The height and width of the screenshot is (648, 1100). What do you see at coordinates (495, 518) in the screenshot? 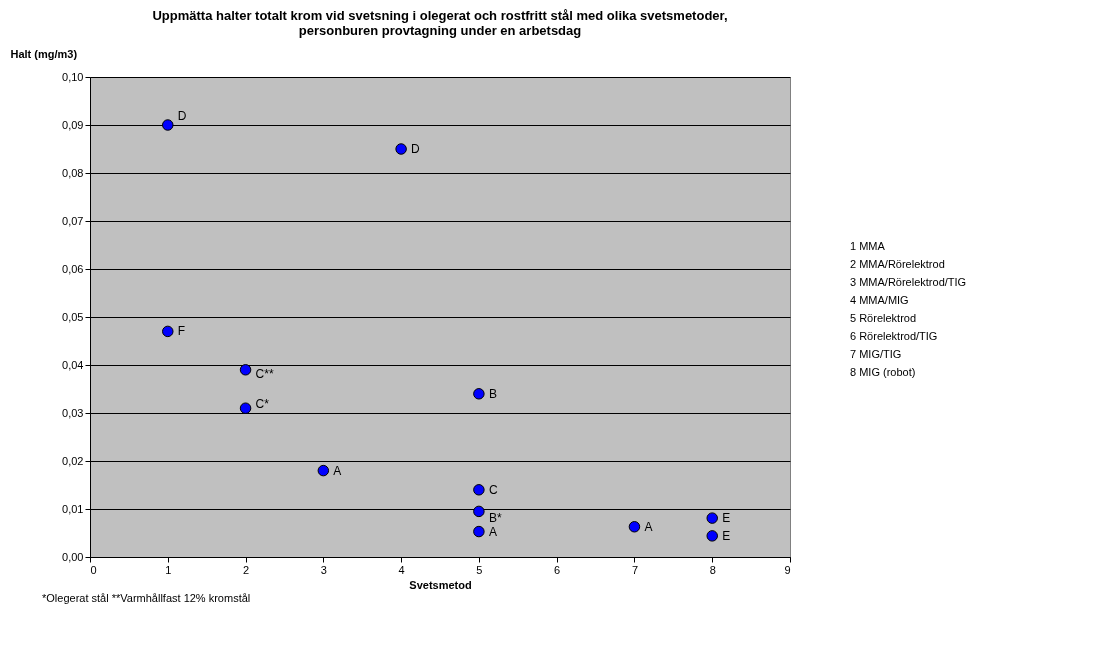
I see `annotation: B*` at bounding box center [495, 518].